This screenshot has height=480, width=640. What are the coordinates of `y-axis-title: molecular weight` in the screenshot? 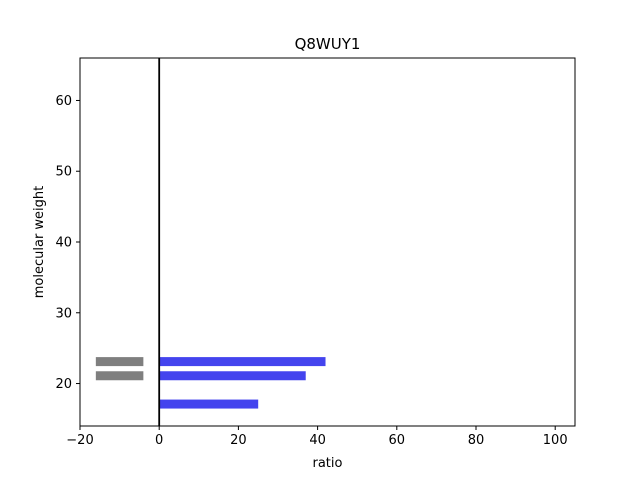 It's located at (39, 242).